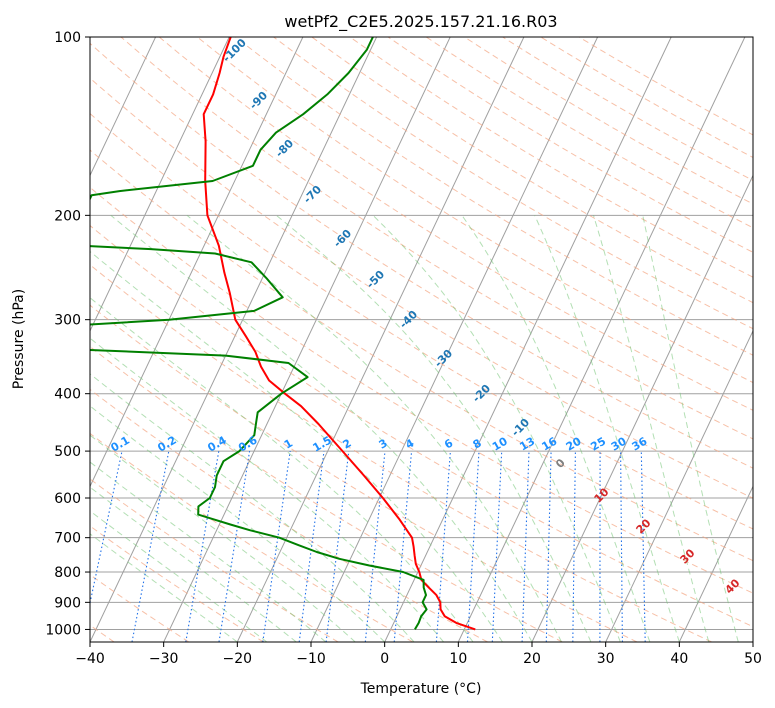 The width and height of the screenshot is (775, 708). Describe the element at coordinates (67, 334) in the screenshot. I see `y-axis-ticks: 100 200 300 400 500 600 700 800 900 1000` at that location.